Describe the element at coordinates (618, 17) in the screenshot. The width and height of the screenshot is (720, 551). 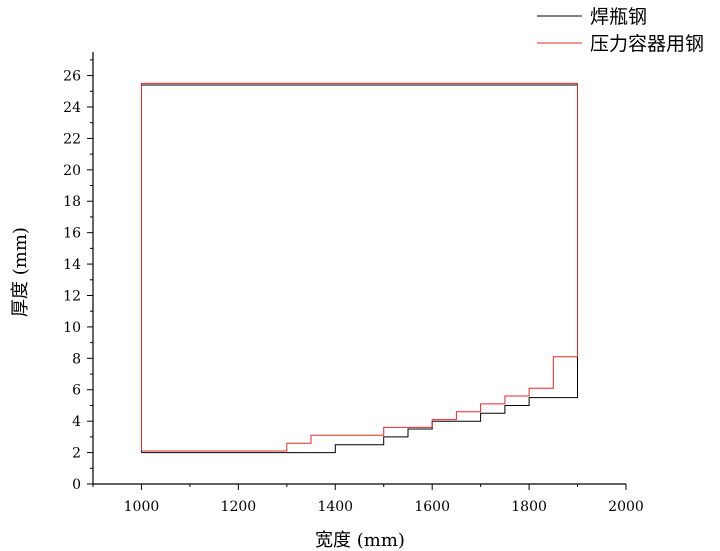
I see `legend-label-1: 焊瓶钢` at that location.